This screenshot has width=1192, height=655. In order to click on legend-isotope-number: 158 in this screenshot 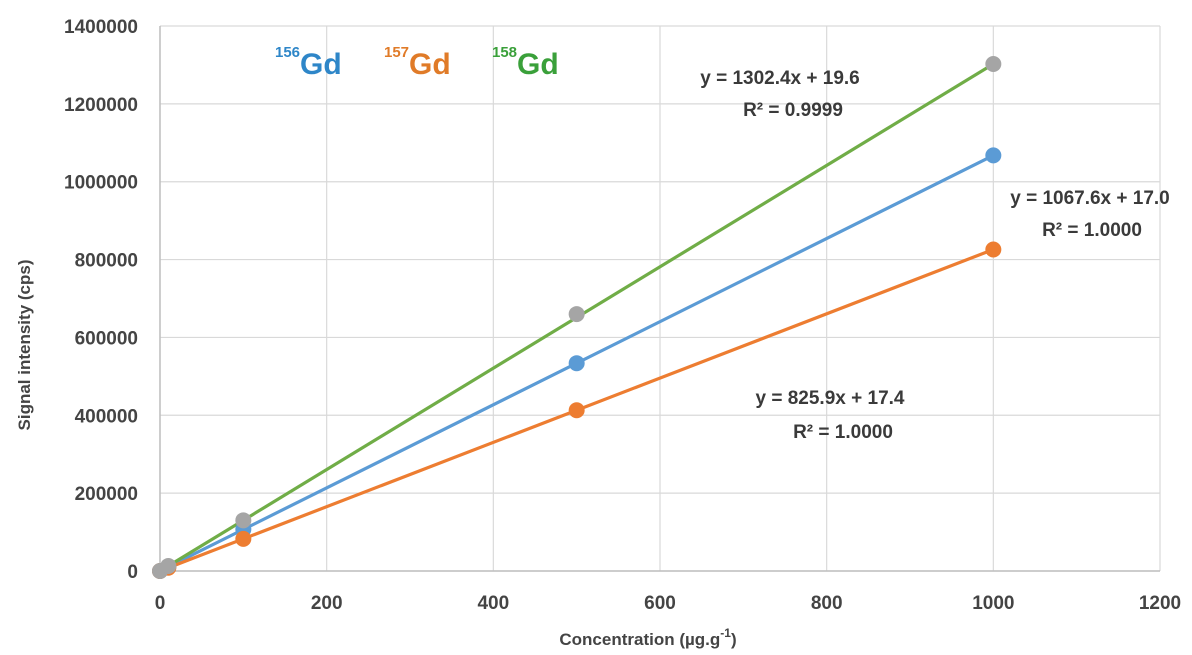, I will do `click(504, 52)`.